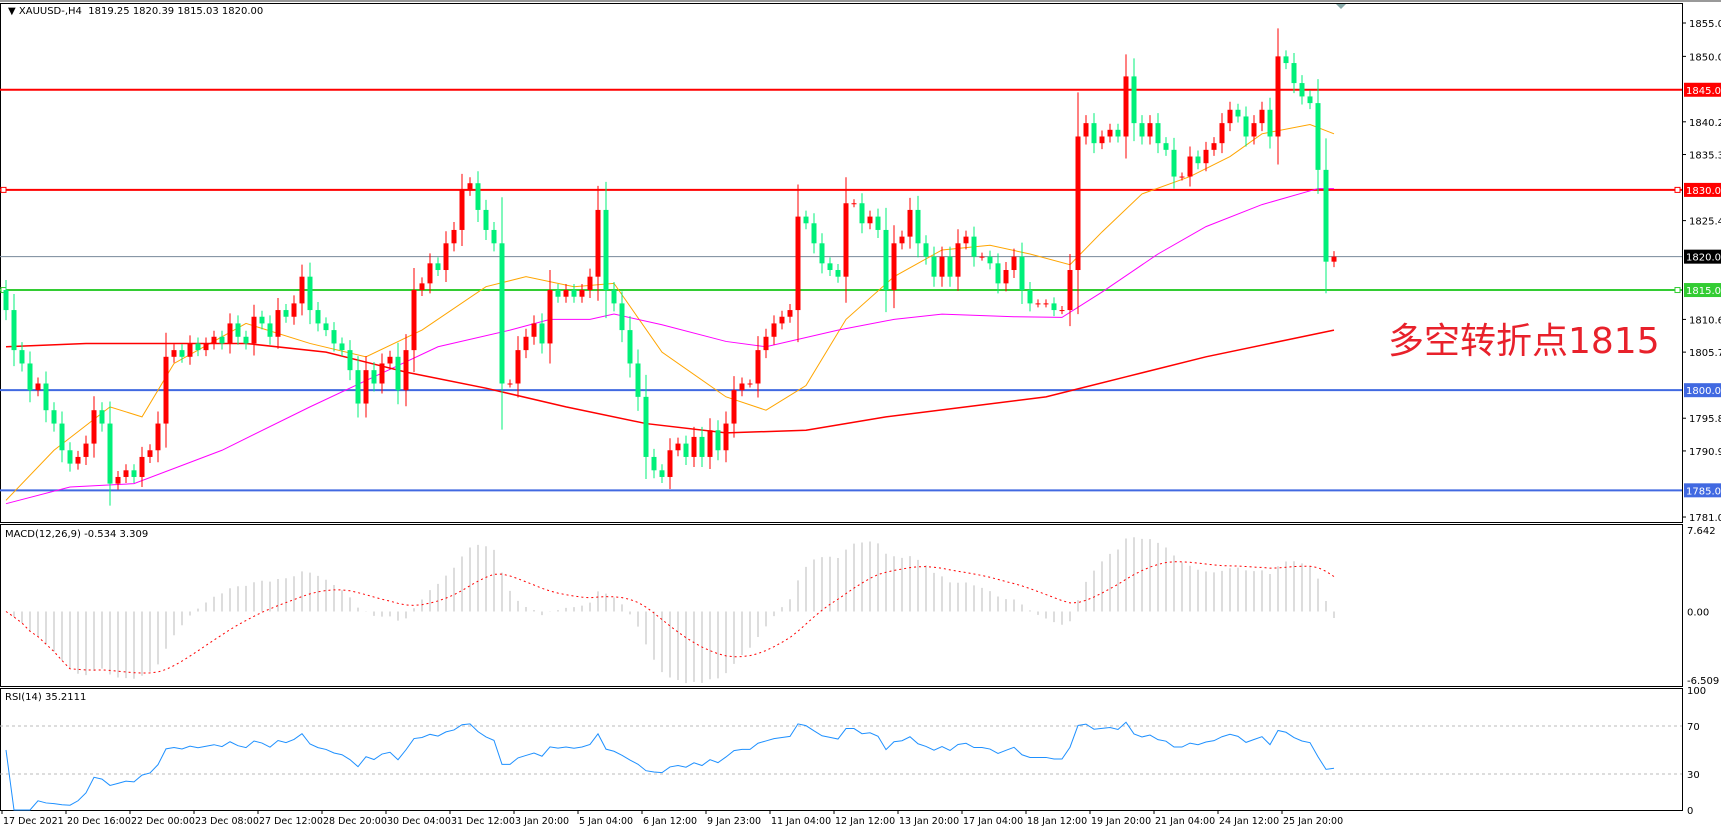  I want to click on level-anchor-icon, so click(1677, 290).